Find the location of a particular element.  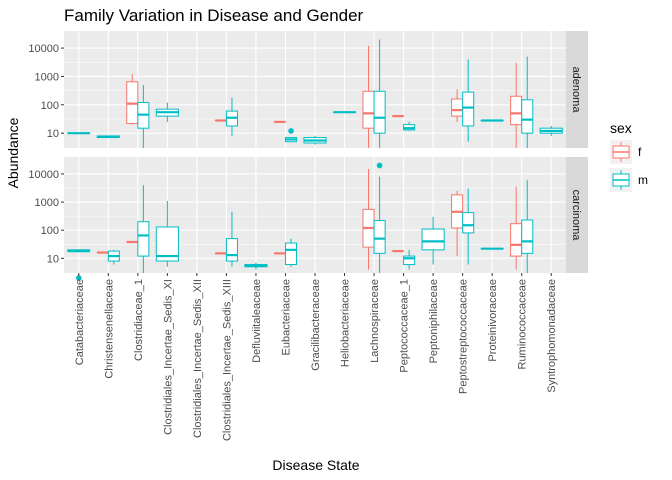

x-tick-label: Peptostreptococcaceae is located at coordinates (464, 336).